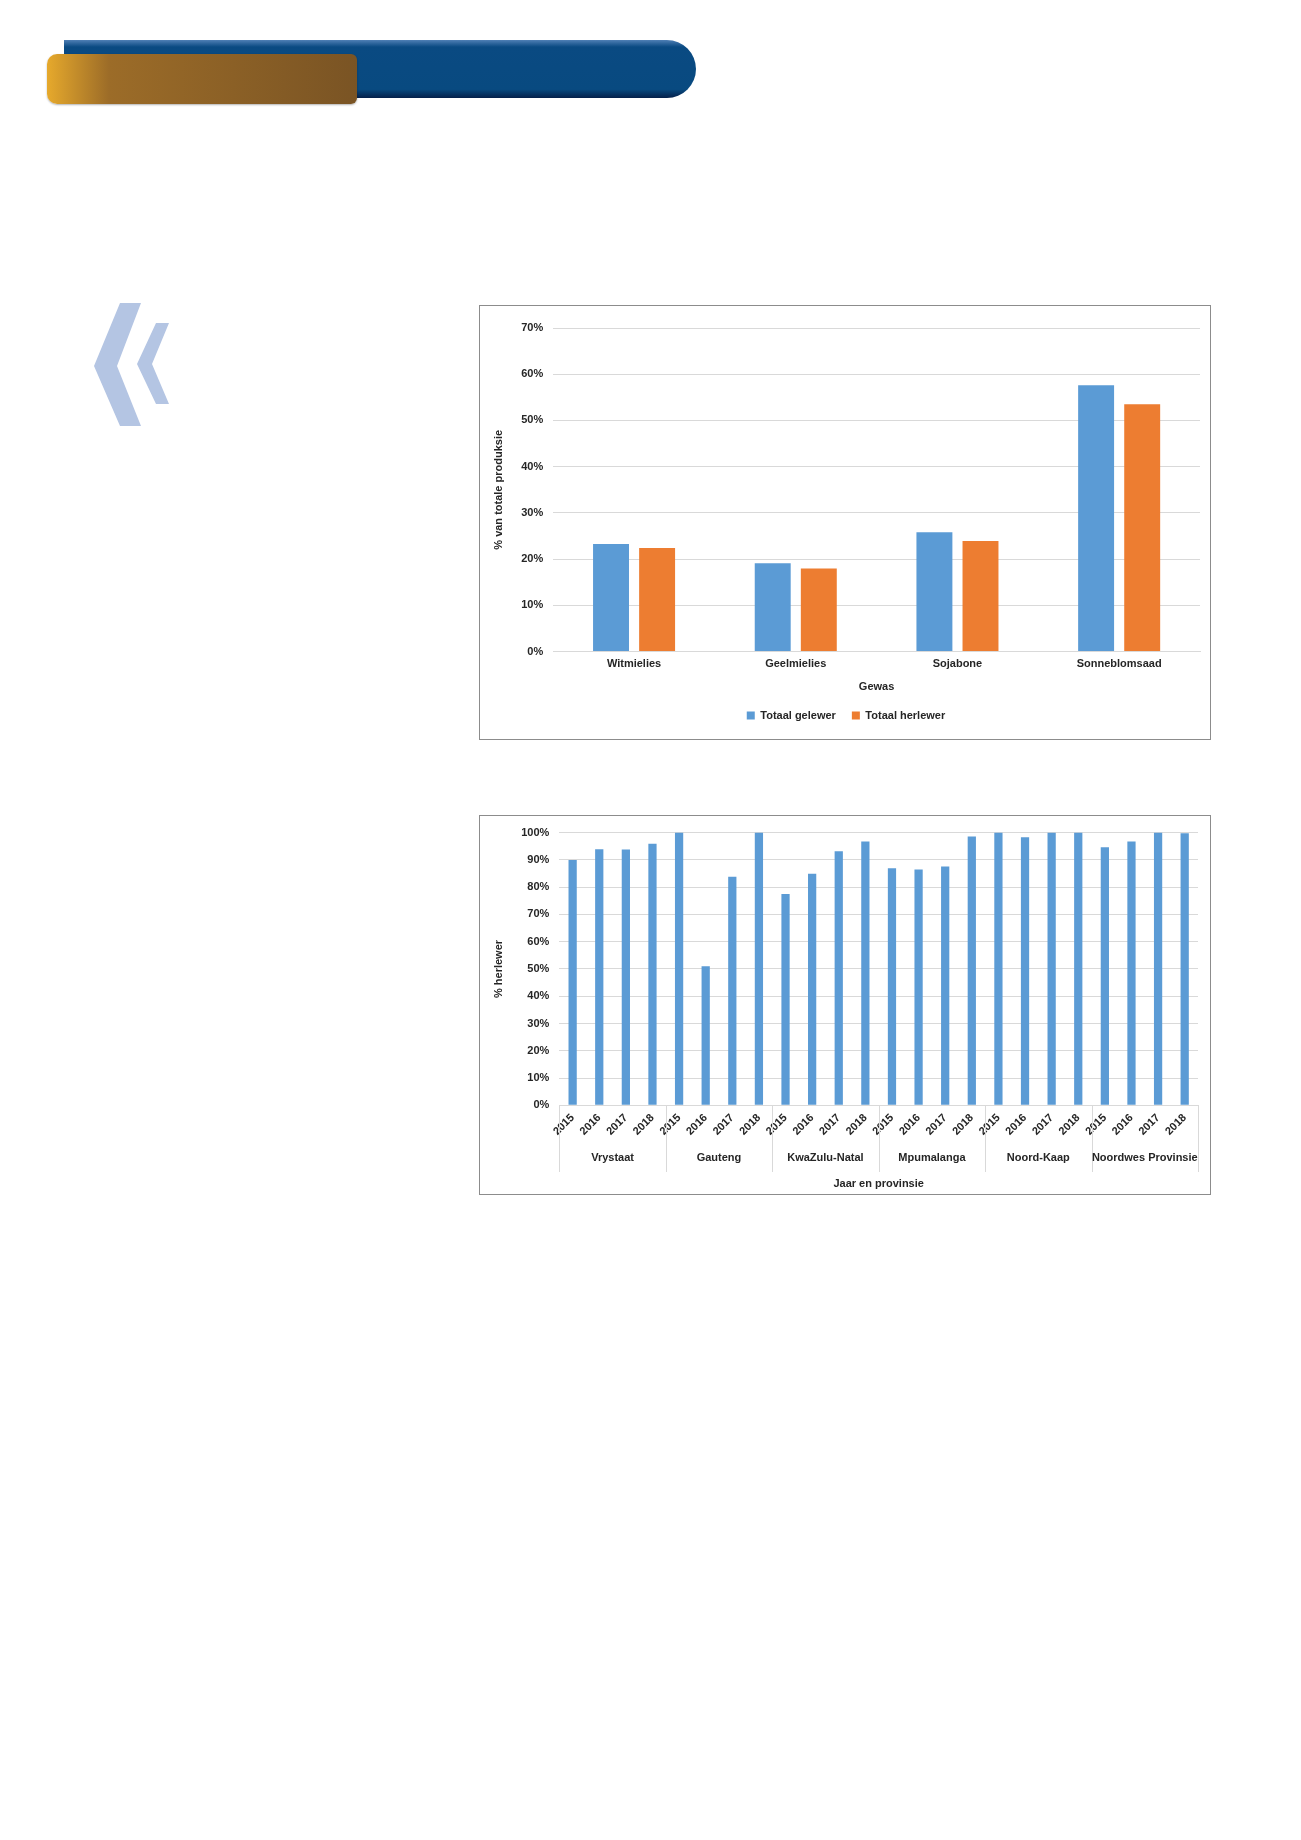 The image size is (1301, 1840). I want to click on text: Vrystaat, so click(613, 1157).